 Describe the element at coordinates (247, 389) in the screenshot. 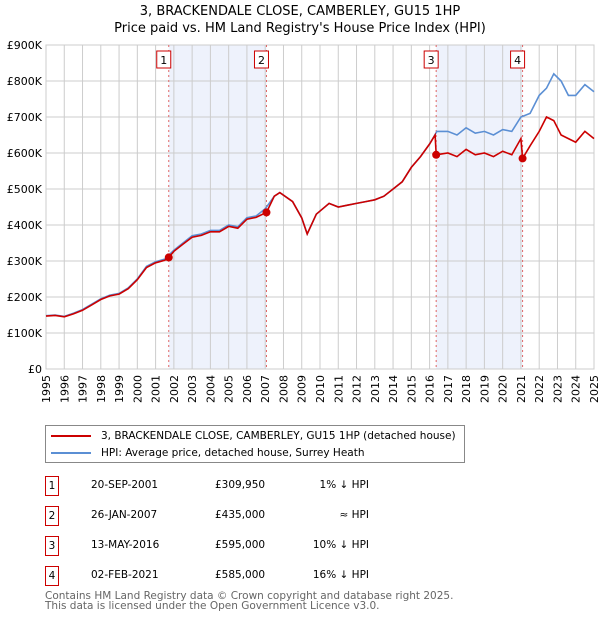

I see `x-tick-label: 2006` at that location.